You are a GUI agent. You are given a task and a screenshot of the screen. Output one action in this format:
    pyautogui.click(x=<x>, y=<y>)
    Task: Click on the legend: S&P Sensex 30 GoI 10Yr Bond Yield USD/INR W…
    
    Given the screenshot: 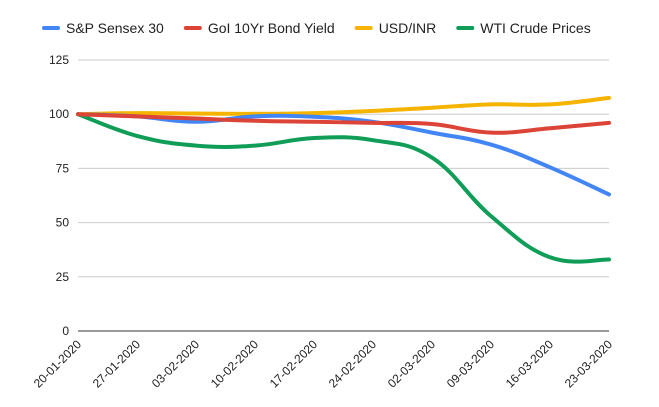 What is the action you would take?
    pyautogui.click(x=316, y=28)
    